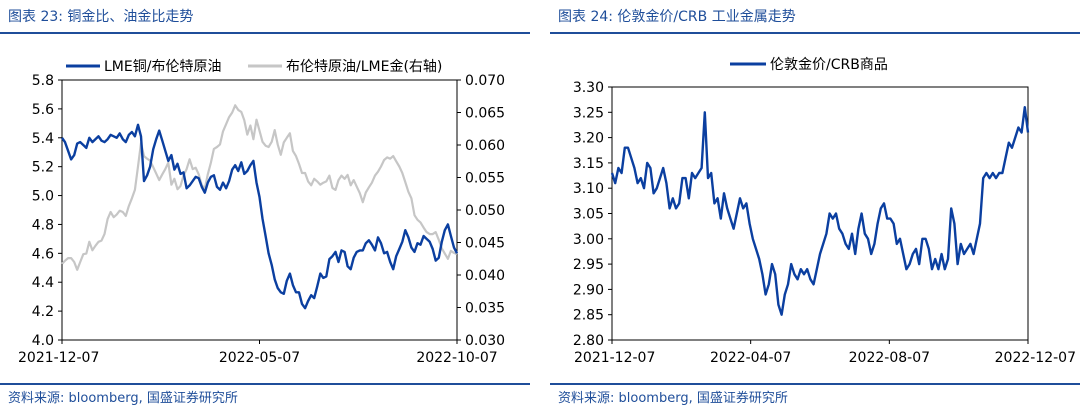 Image resolution: width=1080 pixels, height=414 pixels. Describe the element at coordinates (588, 139) in the screenshot. I see `right-y-tick-label: 3.20` at that location.